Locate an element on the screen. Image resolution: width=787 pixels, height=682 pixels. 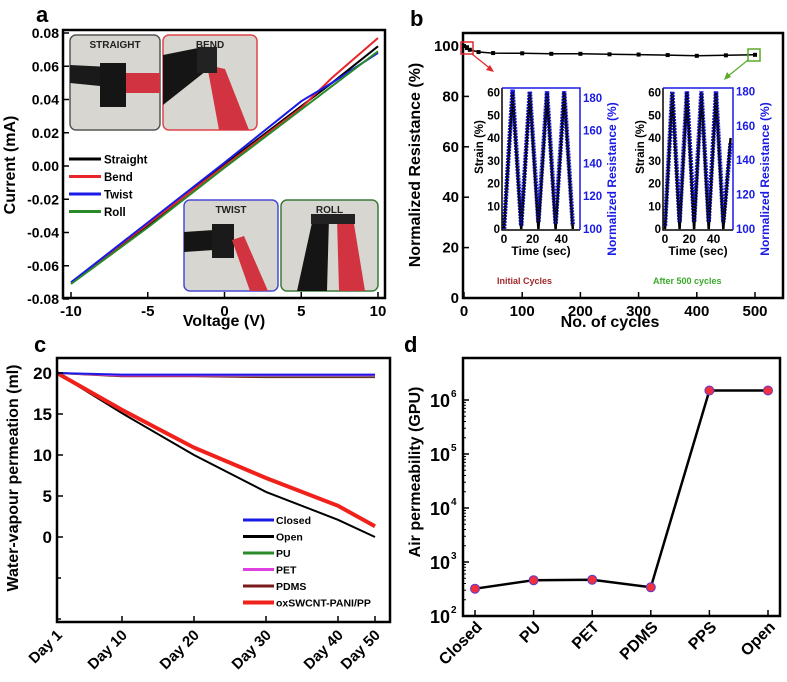
inset-y-tick-label-right: 160 is located at coordinates (745, 127).